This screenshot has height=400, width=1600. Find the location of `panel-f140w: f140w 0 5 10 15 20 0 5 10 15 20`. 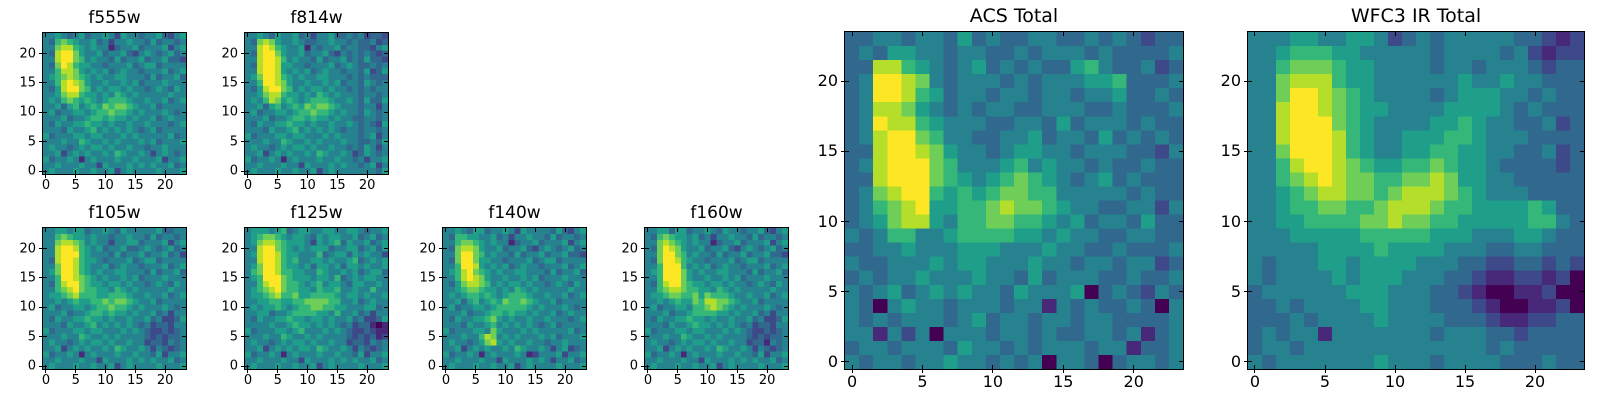

panel-f140w: f140w 0 5 10 15 20 0 5 10 15 20 is located at coordinates (503, 295).